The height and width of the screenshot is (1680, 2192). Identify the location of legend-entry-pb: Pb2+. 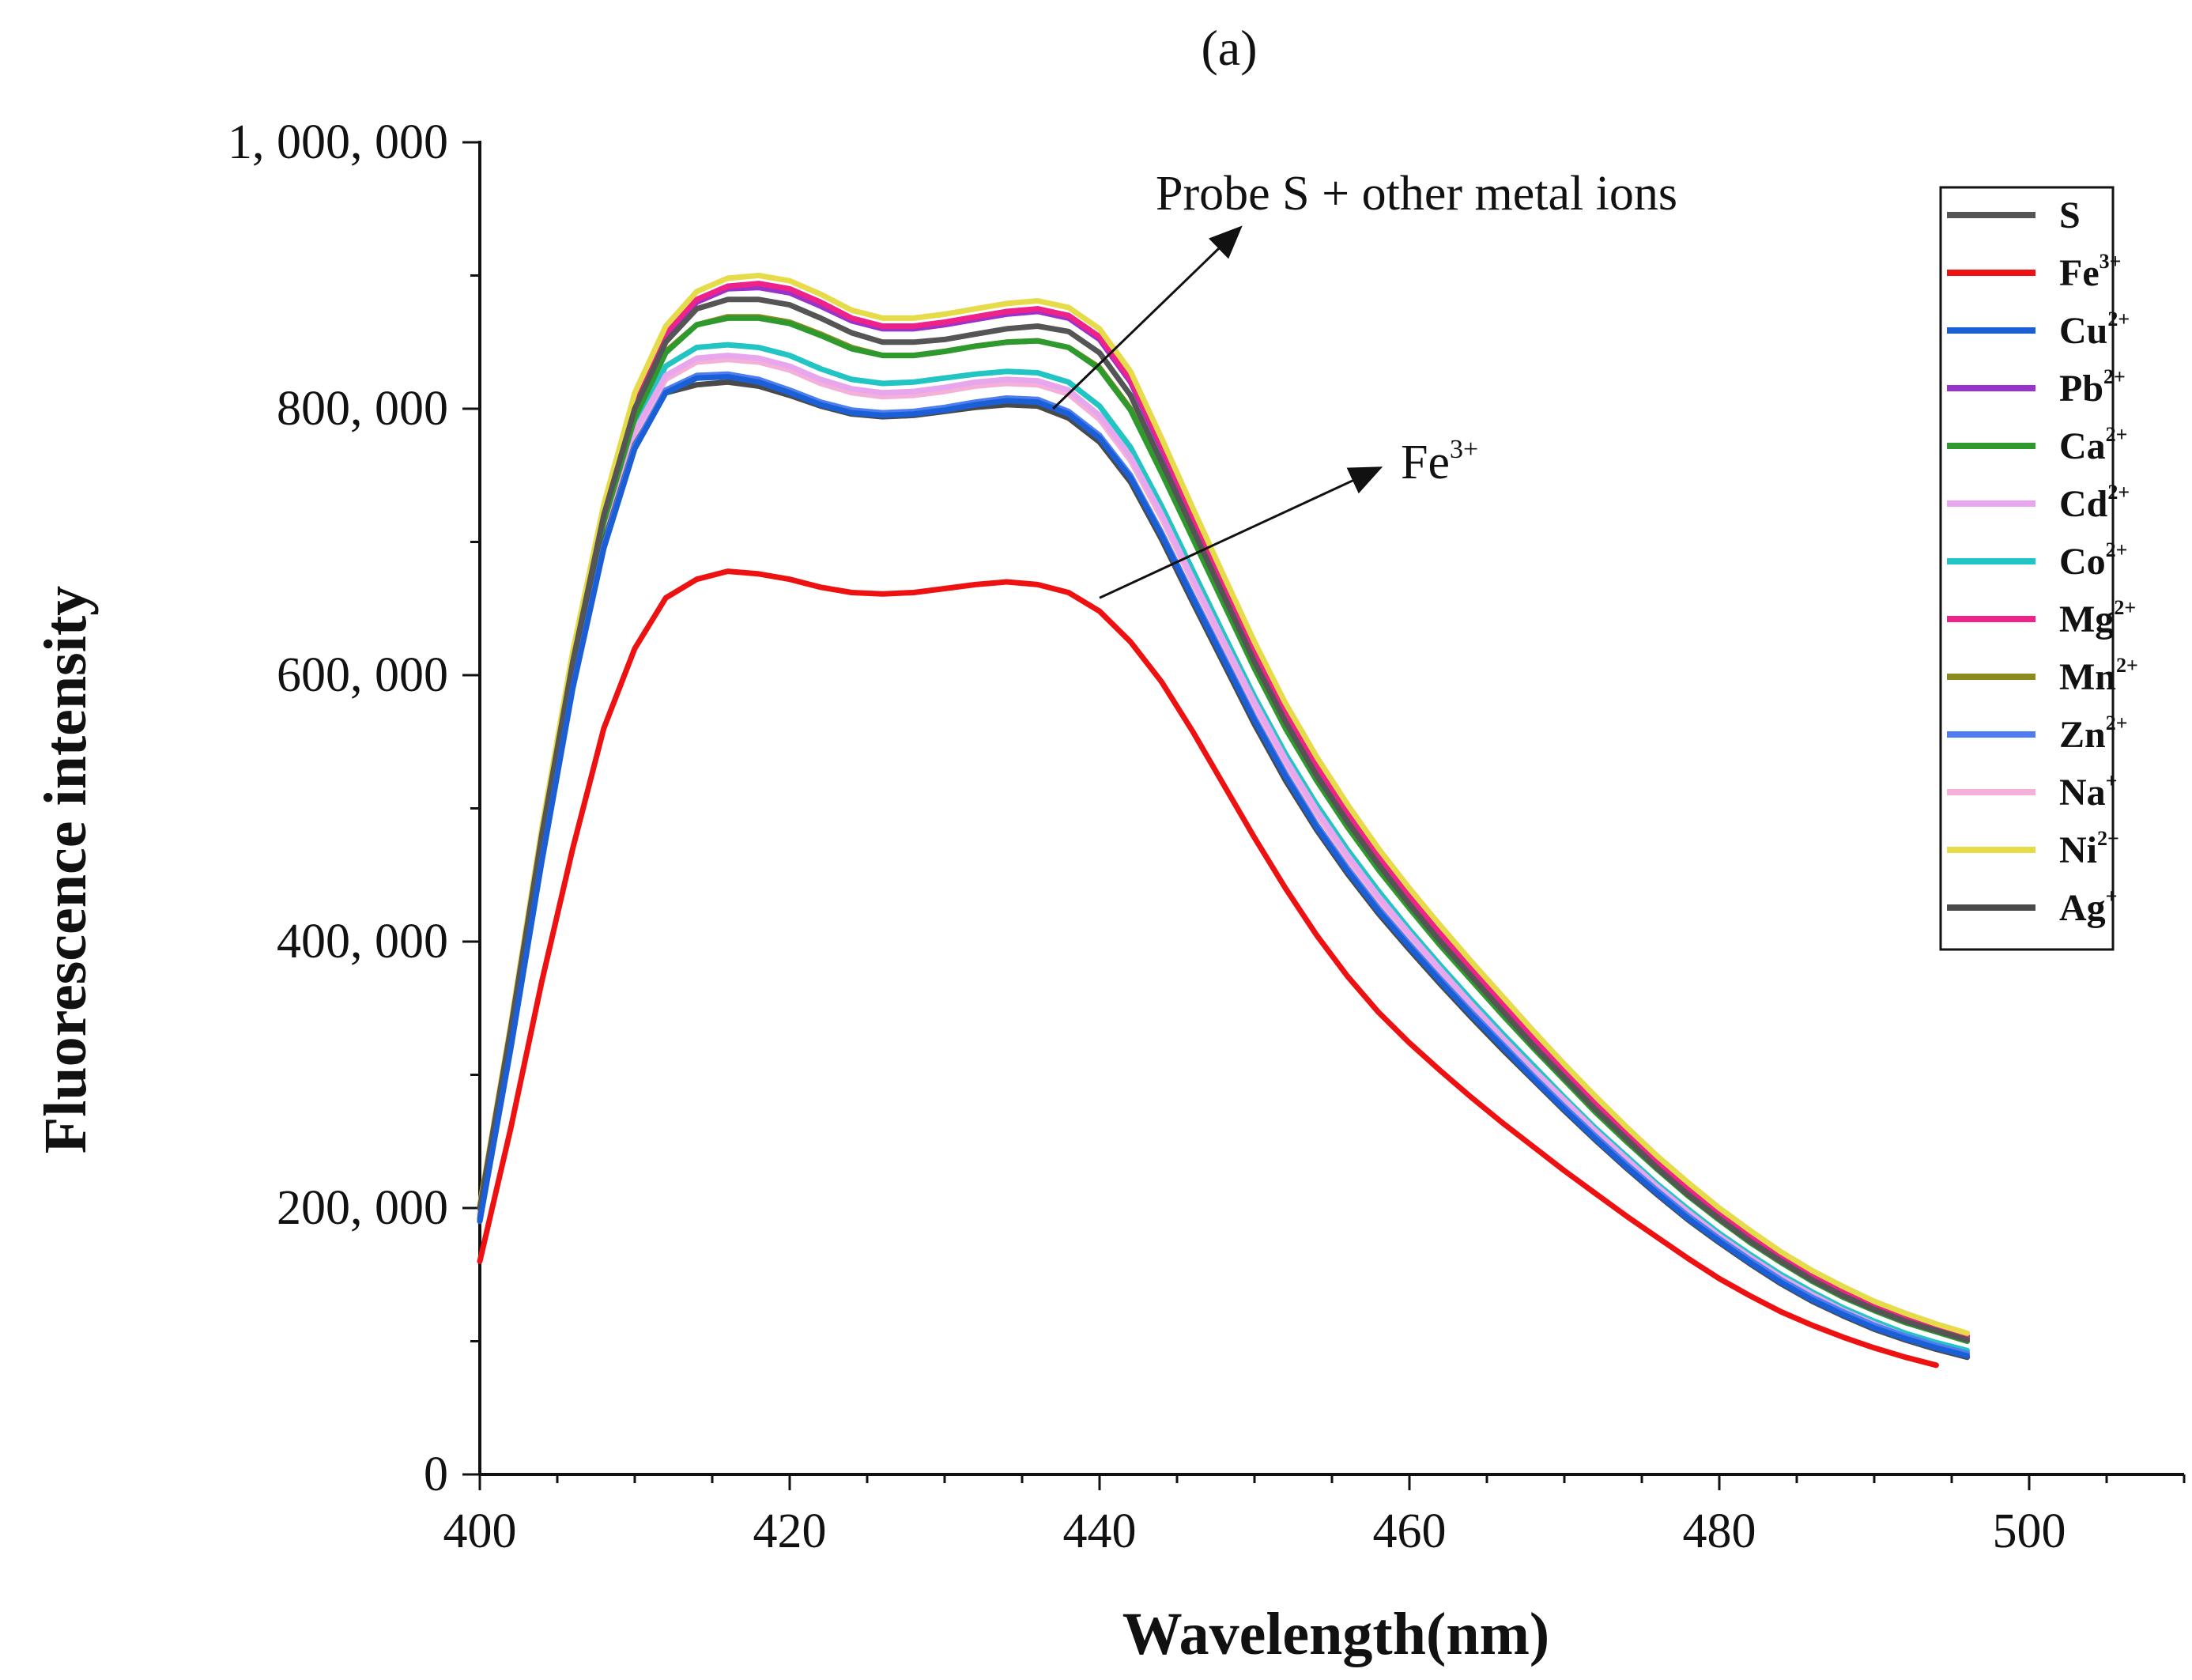
(2092, 387).